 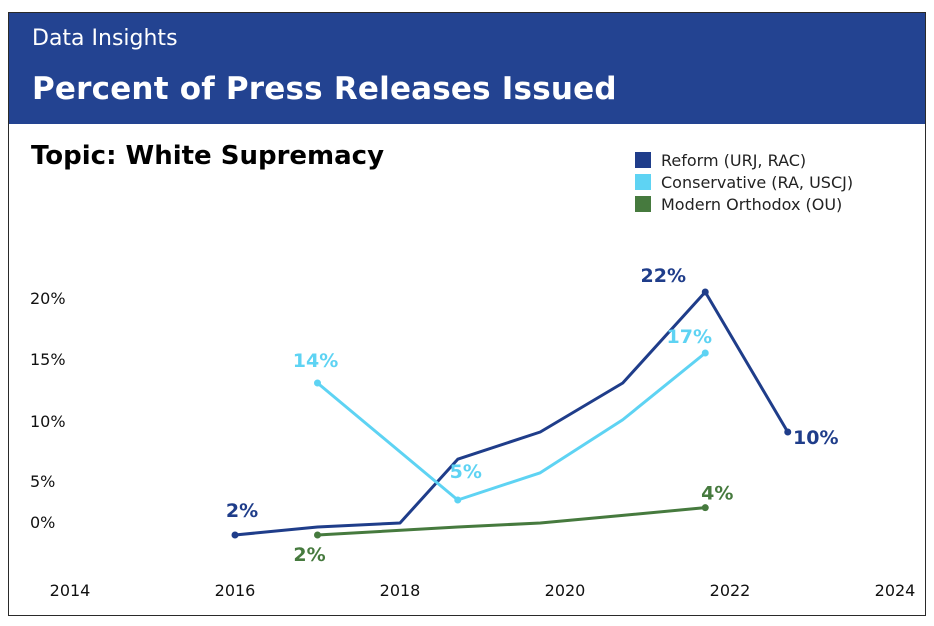 What do you see at coordinates (752, 204) in the screenshot?
I see `legend-label-orthodox: Modern Orthodox (OU)` at bounding box center [752, 204].